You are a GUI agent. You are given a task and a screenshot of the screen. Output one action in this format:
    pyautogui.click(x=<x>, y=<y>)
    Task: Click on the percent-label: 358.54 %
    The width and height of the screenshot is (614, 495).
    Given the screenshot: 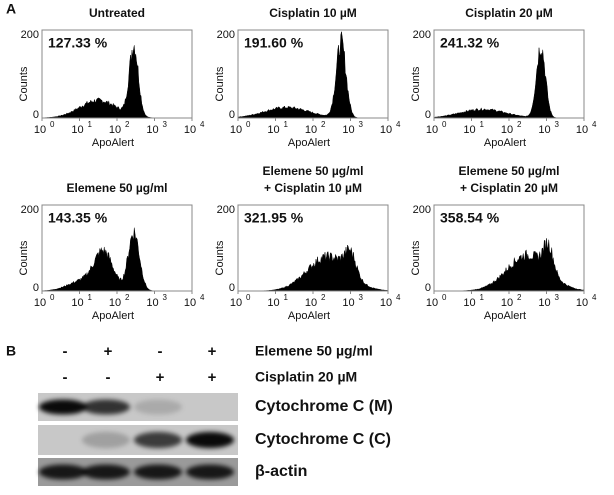 What is the action you would take?
    pyautogui.click(x=470, y=218)
    